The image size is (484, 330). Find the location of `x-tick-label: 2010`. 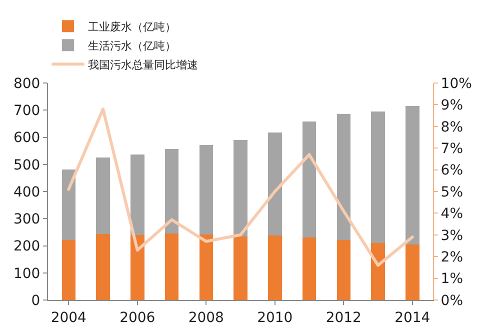

x-tick-label: 2010 is located at coordinates (275, 318).